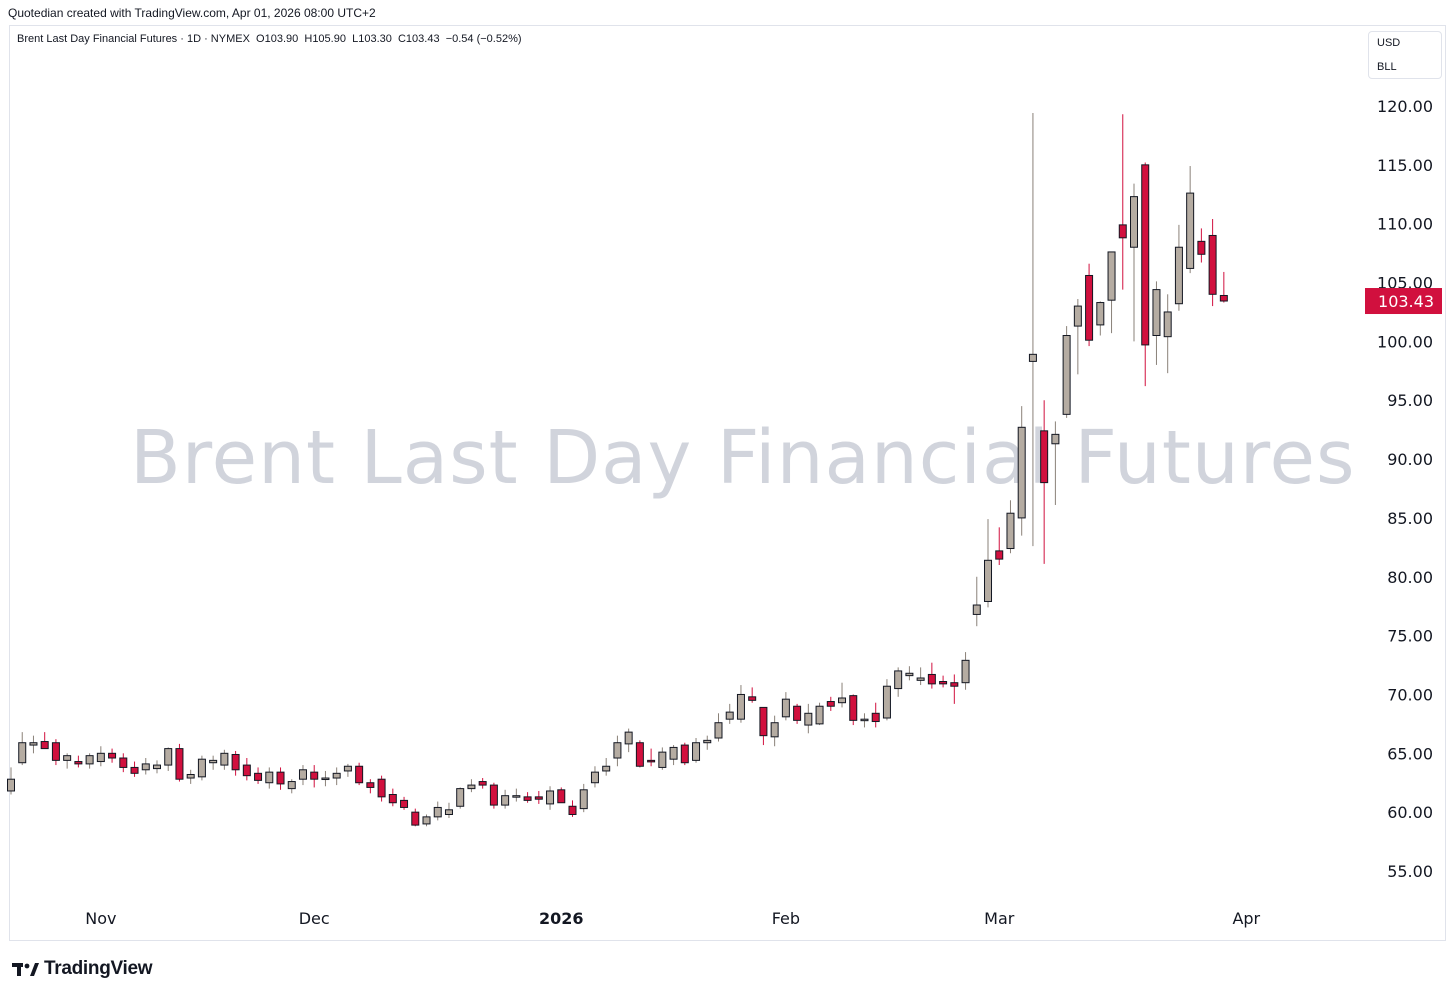 The height and width of the screenshot is (999, 1456). What do you see at coordinates (999, 918) in the screenshot?
I see `x-tick-label: Mar` at bounding box center [999, 918].